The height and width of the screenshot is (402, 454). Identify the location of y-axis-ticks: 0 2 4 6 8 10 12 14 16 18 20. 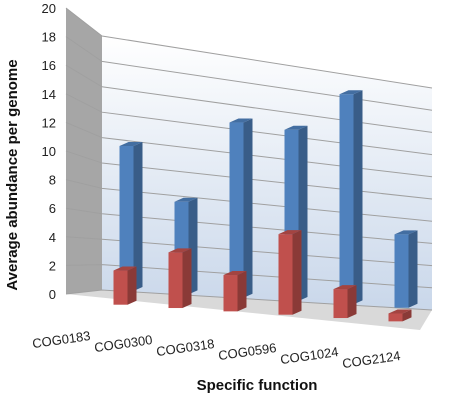
(49, 151).